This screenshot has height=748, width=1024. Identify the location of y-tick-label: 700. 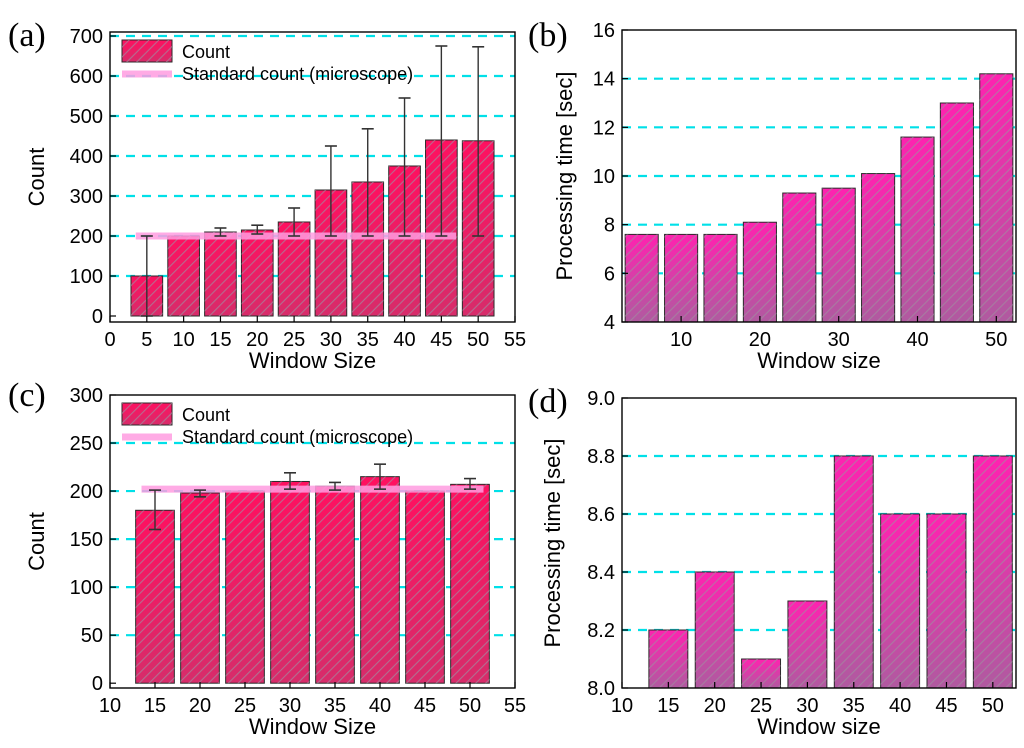
(86, 37).